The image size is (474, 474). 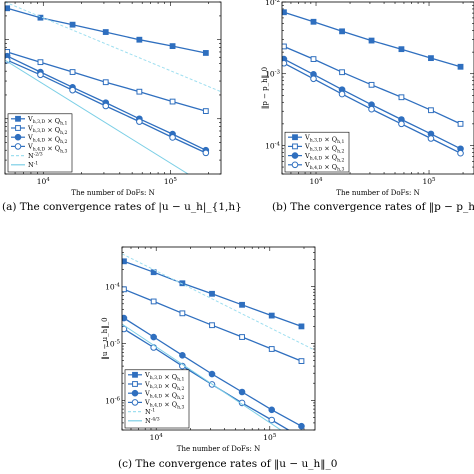 I want to click on x-axis-label: The number of DoFs: N, so click(x=218, y=449).